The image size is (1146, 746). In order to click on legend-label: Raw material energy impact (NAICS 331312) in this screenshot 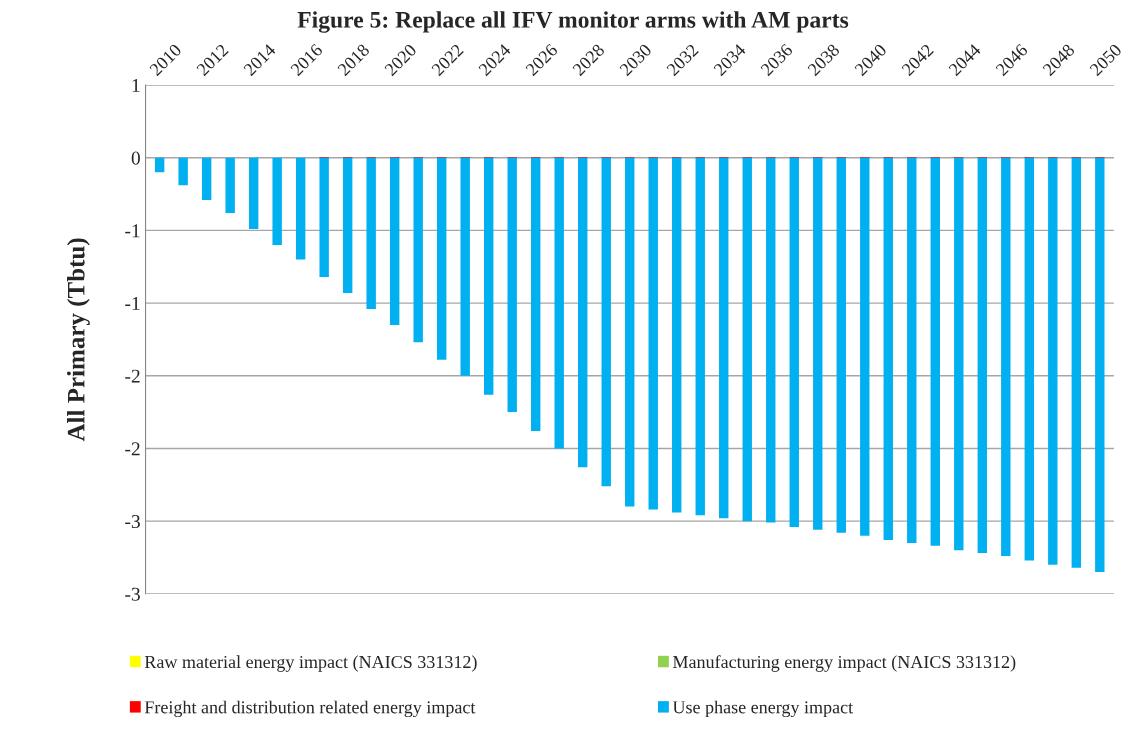, I will do `click(310, 663)`.